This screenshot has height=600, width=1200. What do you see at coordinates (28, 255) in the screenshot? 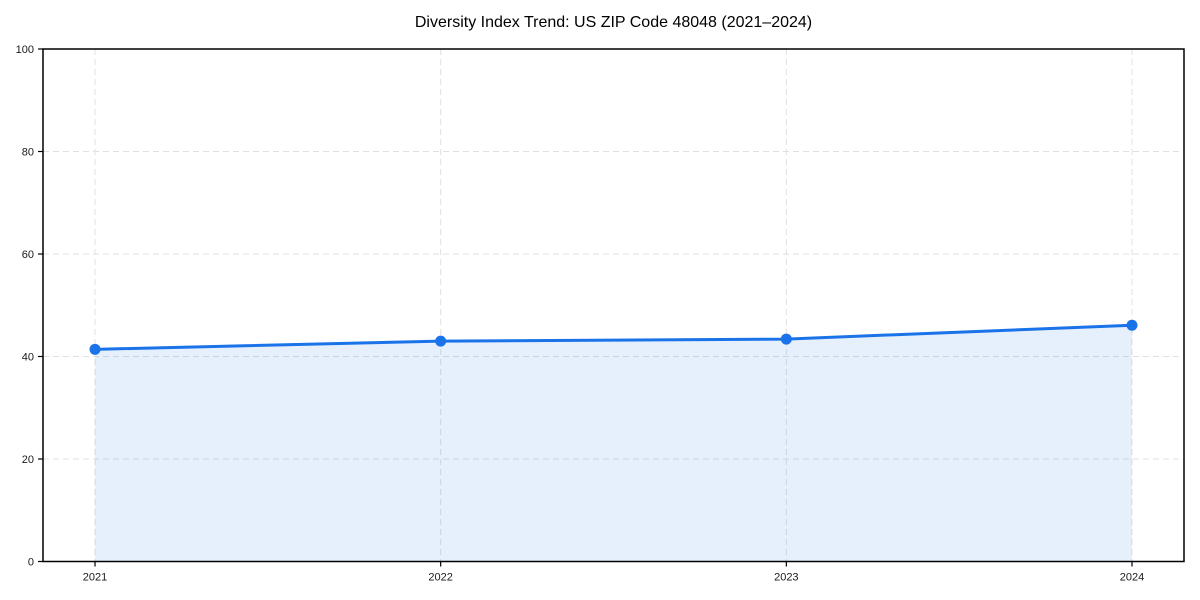
I see `y-tick-label: 60` at bounding box center [28, 255].